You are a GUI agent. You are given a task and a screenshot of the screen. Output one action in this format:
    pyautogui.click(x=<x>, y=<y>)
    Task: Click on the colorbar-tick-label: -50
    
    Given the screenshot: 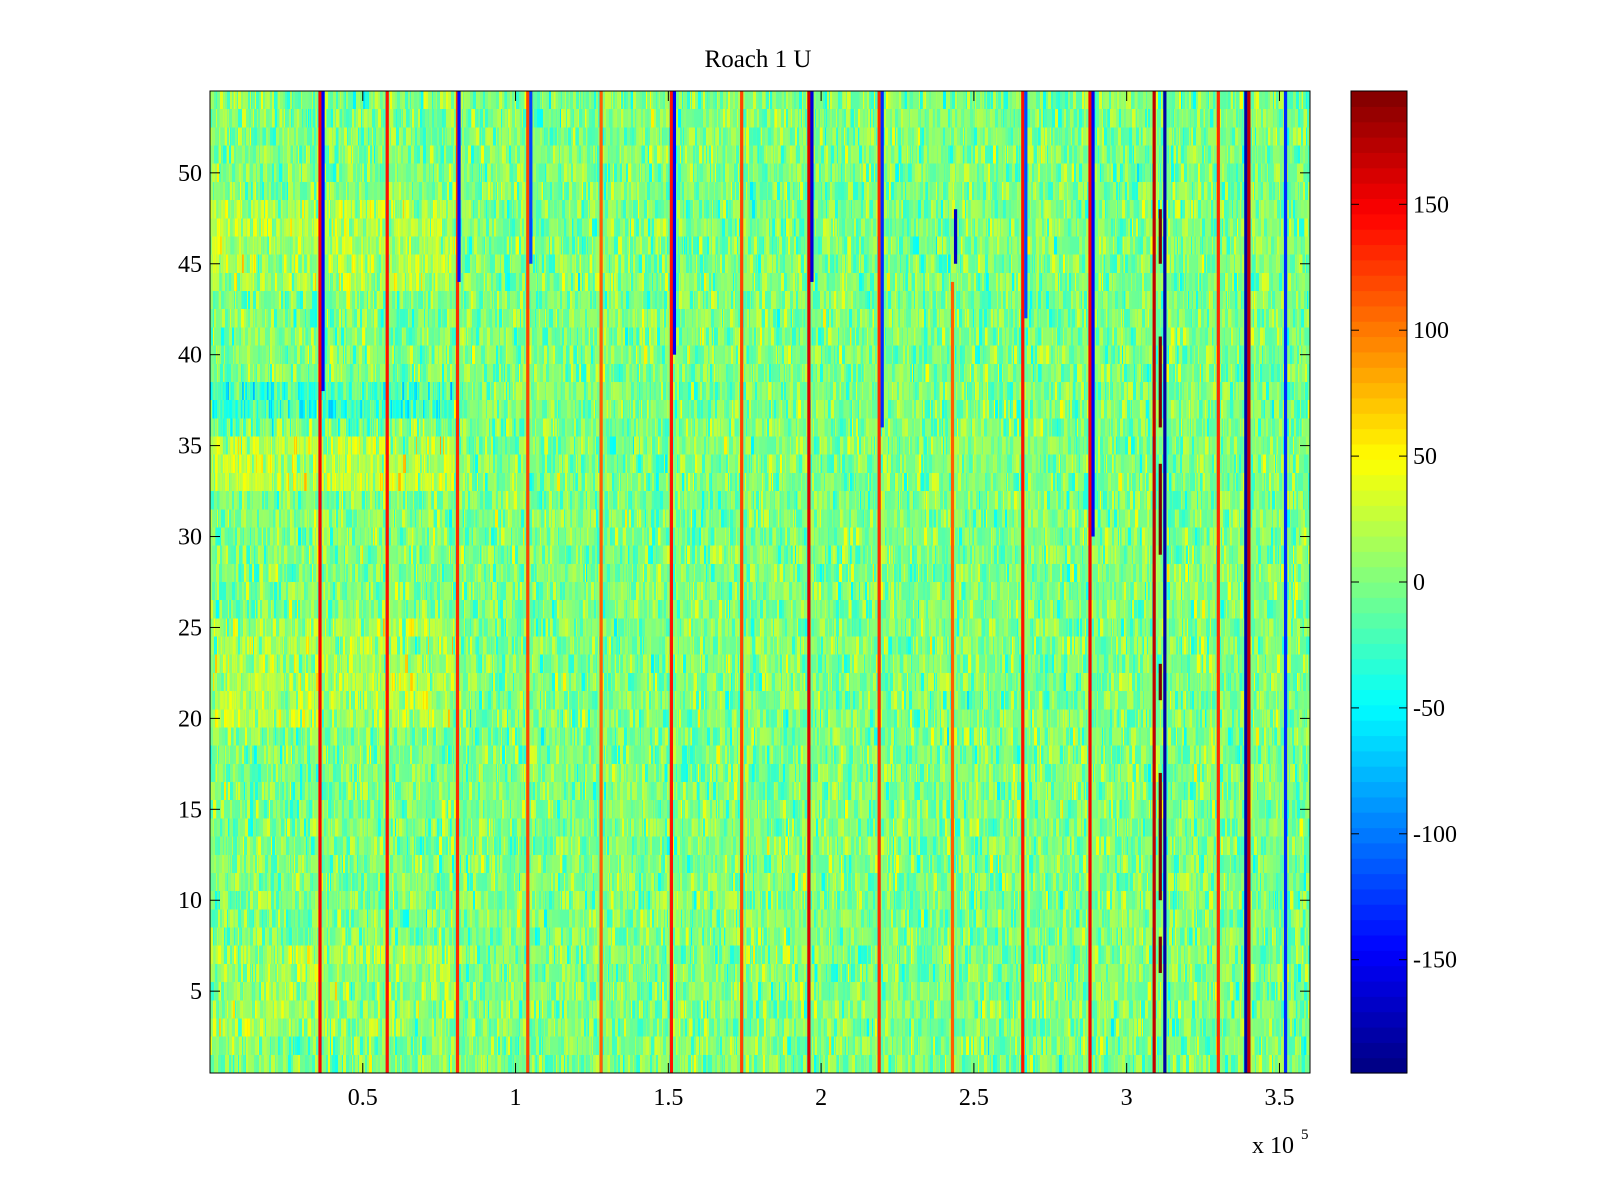 What is the action you would take?
    pyautogui.click(x=1429, y=709)
    